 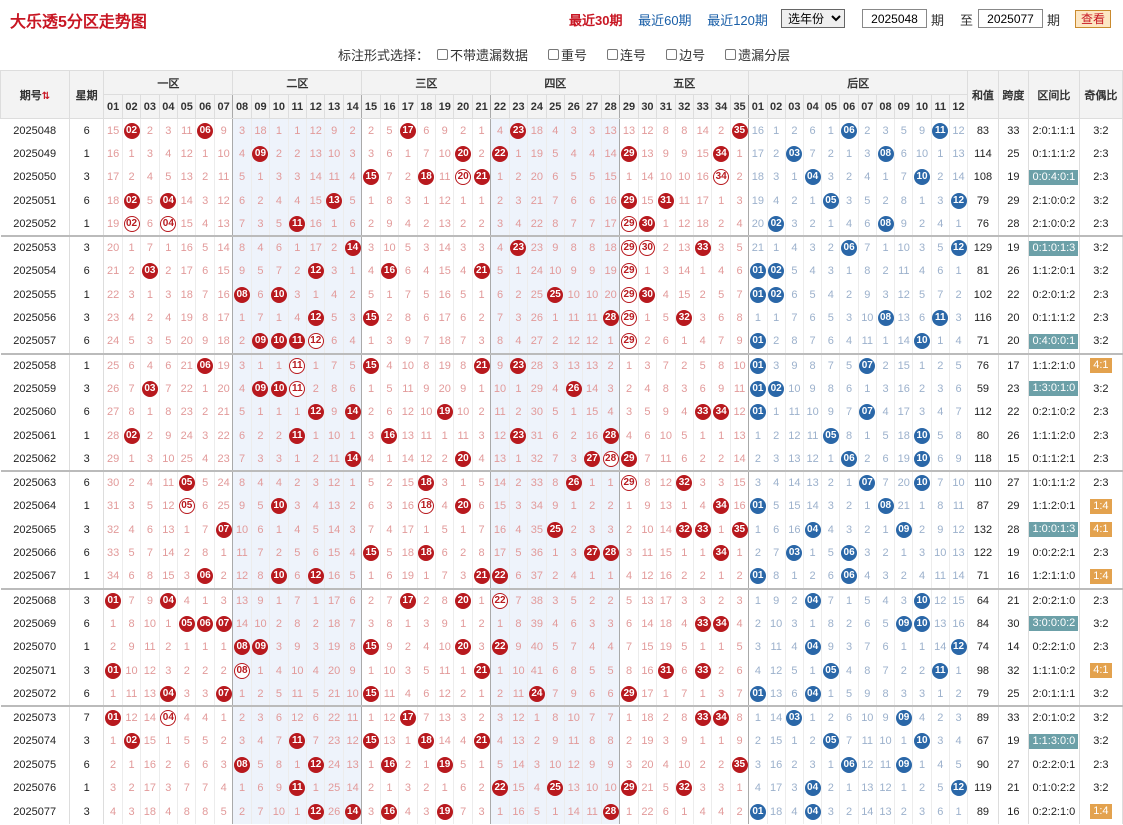 I want to click on blue-ball: 04, so click(x=812, y=600).